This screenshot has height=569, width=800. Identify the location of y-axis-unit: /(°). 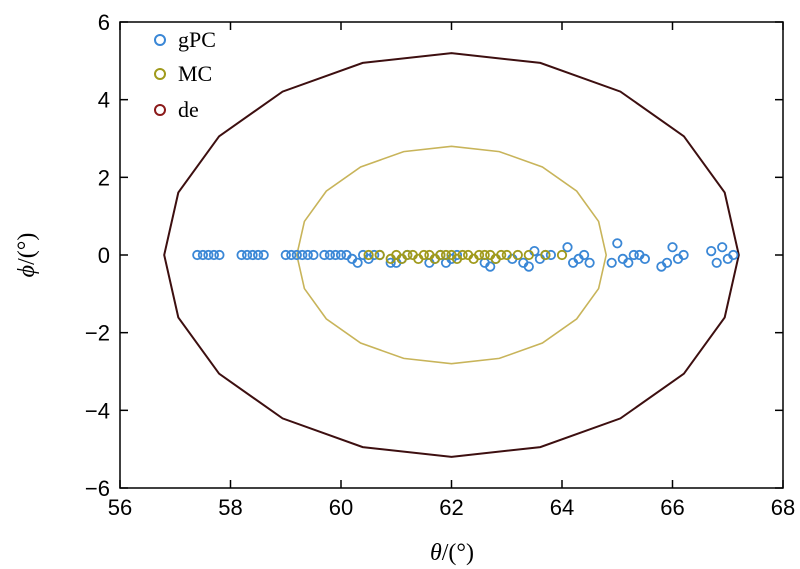
(27, 249).